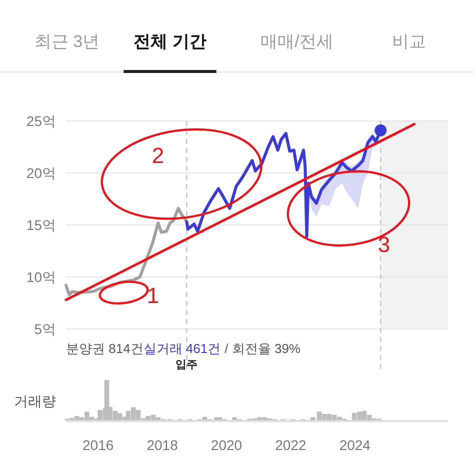  Describe the element at coordinates (170, 41) in the screenshot. I see `text: 전체 기간` at that location.